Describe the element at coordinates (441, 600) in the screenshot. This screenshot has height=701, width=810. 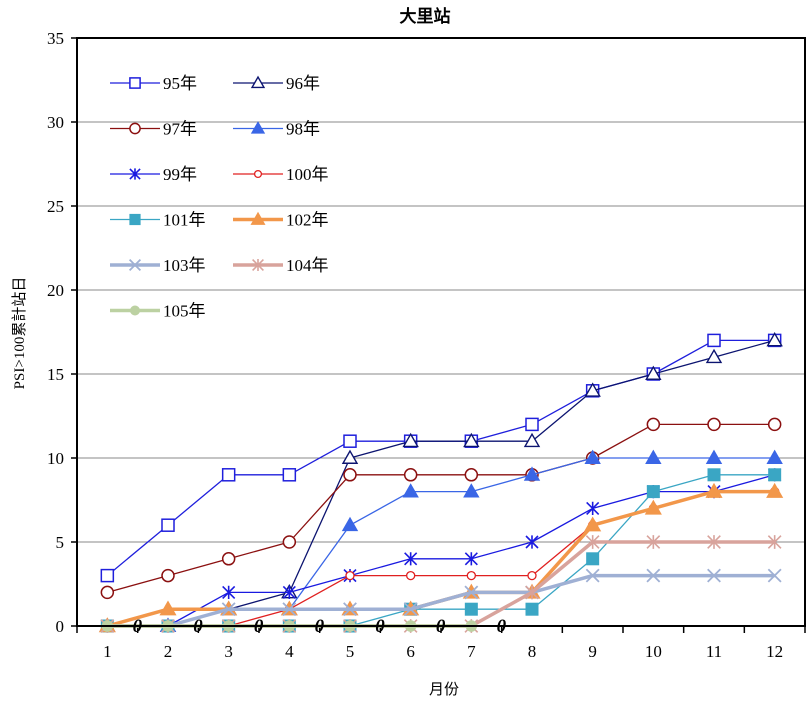
I see `series-line-103年` at that location.